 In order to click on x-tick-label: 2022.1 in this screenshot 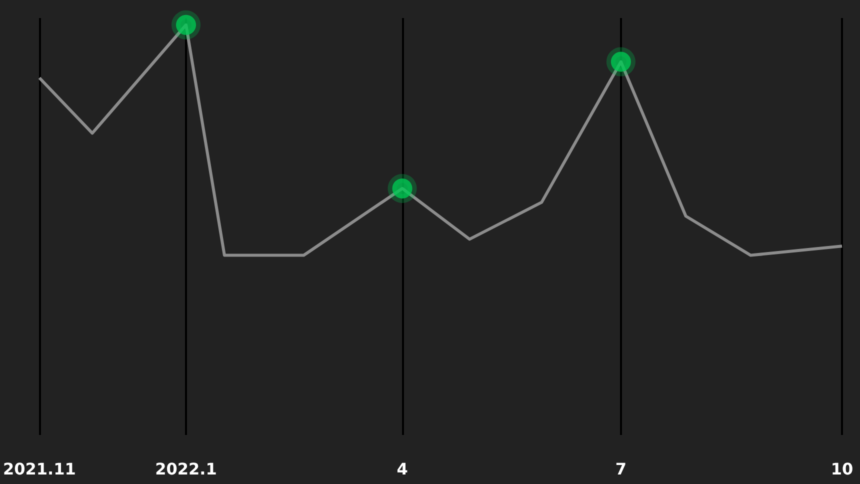, I will do `click(186, 469)`.